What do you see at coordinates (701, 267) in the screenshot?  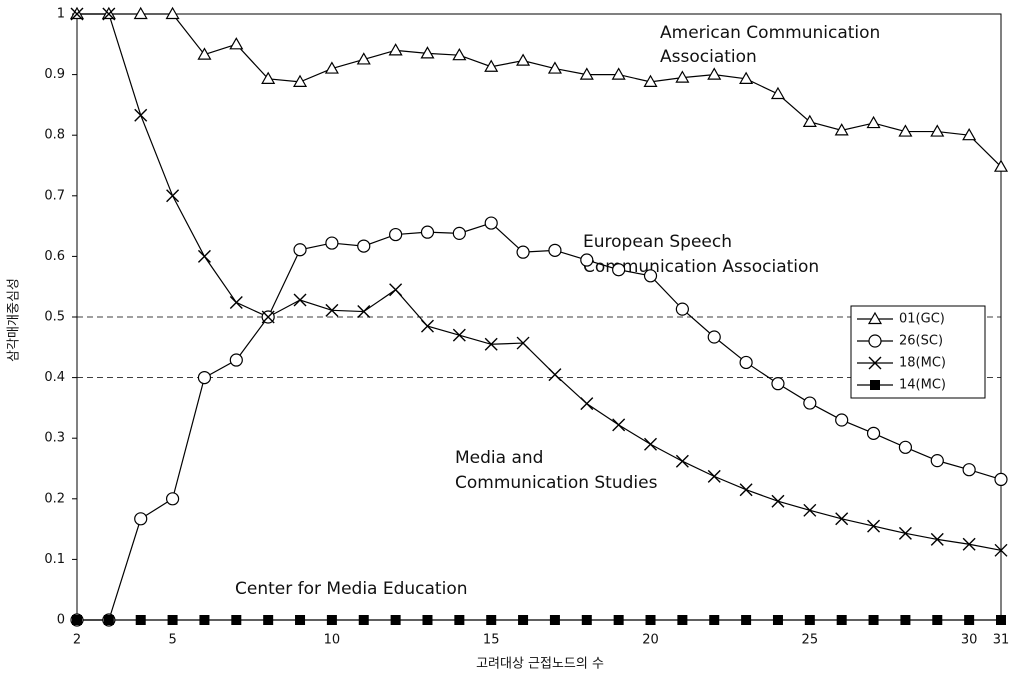 I see `annotation: Communication Association` at bounding box center [701, 267].